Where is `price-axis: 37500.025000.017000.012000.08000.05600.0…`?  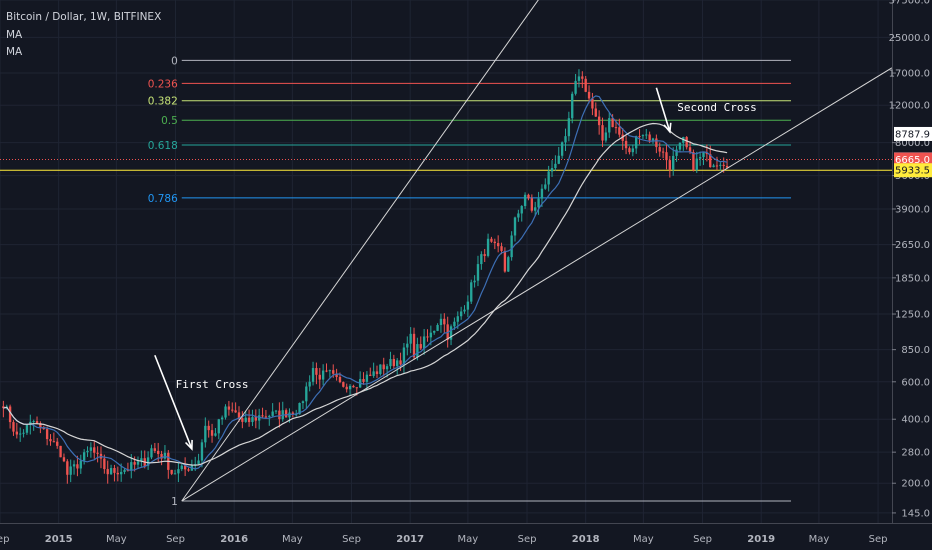
price-axis: 37500.025000.017000.012000.08000.05600.0… is located at coordinates (910, 275).